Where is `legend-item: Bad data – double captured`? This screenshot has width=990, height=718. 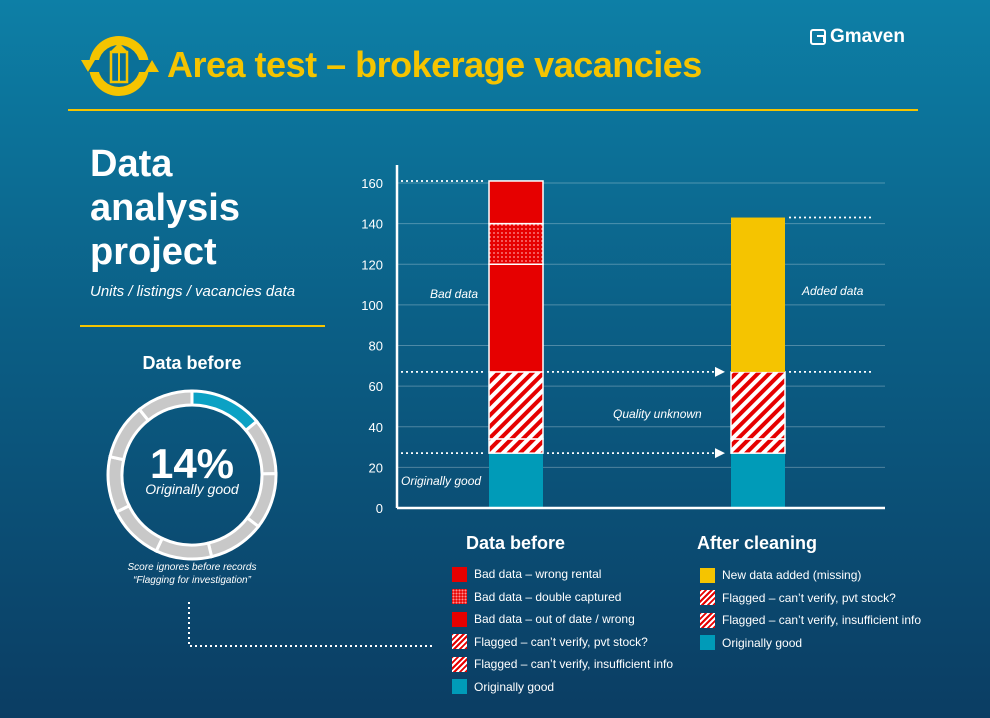 legend-item: Bad data – double captured is located at coordinates (572, 597).